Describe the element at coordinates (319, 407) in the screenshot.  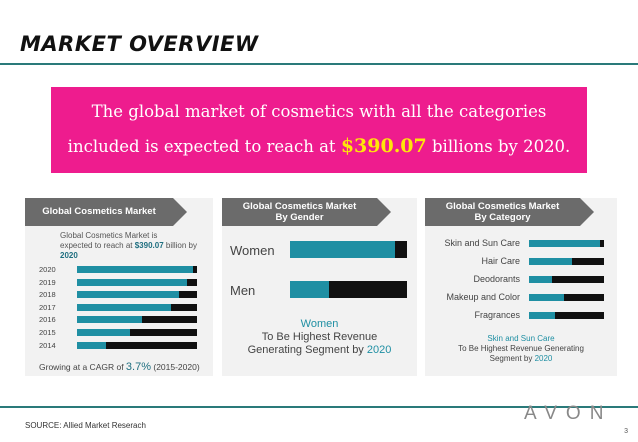
I see `footer-divider` at that location.